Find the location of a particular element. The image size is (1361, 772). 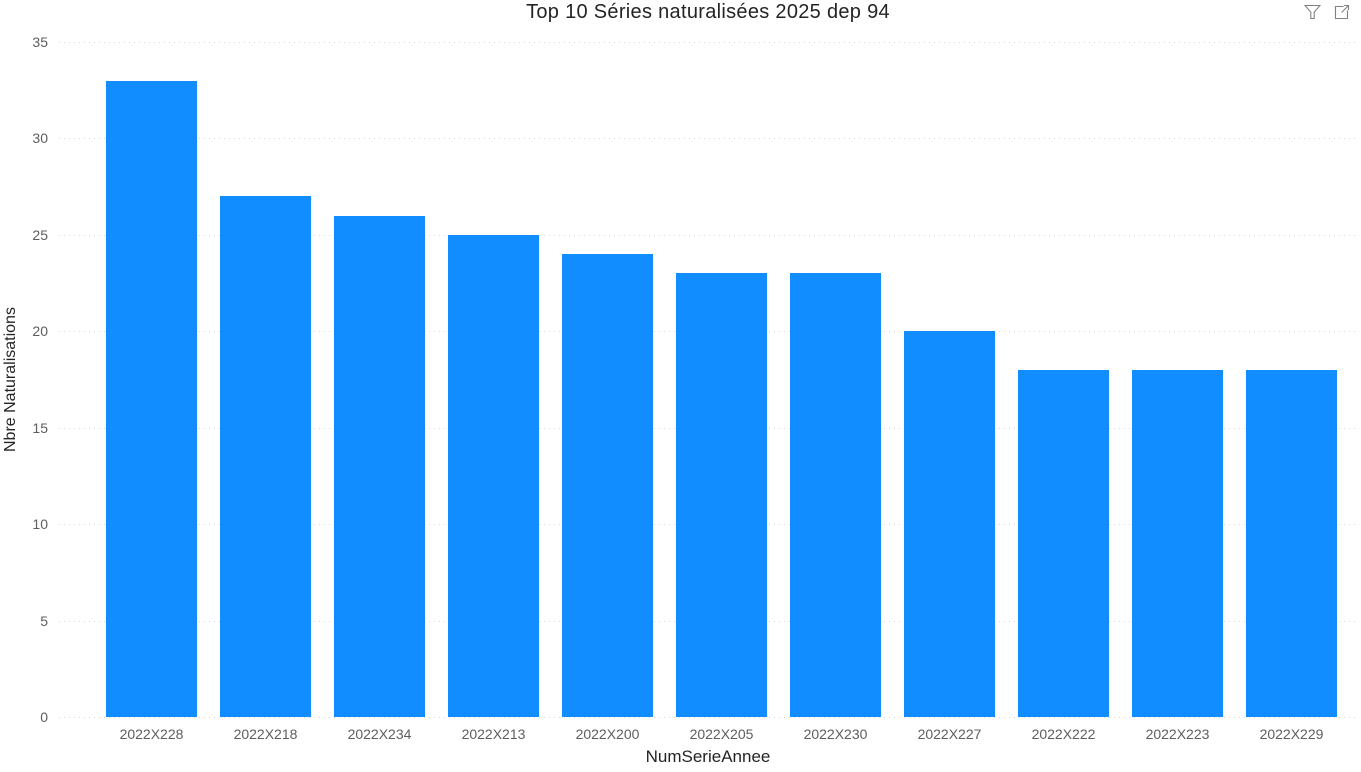

focus-mode-icon is located at coordinates (1342, 12).